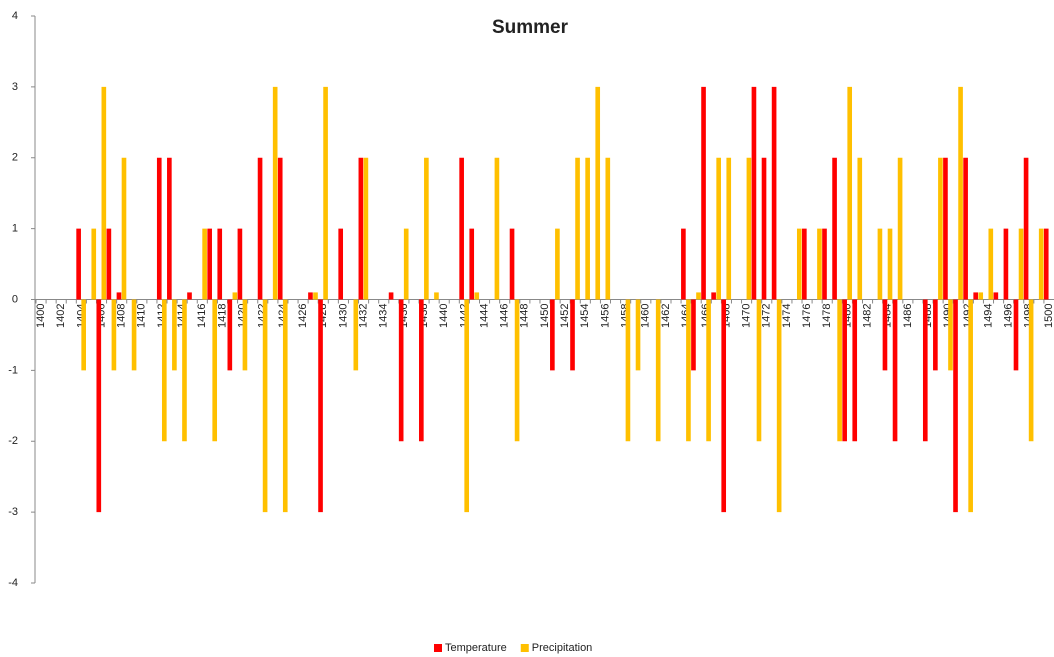 This screenshot has width=1054, height=657. What do you see at coordinates (363, 316) in the screenshot?
I see `x-tick-label: 1432` at bounding box center [363, 316].